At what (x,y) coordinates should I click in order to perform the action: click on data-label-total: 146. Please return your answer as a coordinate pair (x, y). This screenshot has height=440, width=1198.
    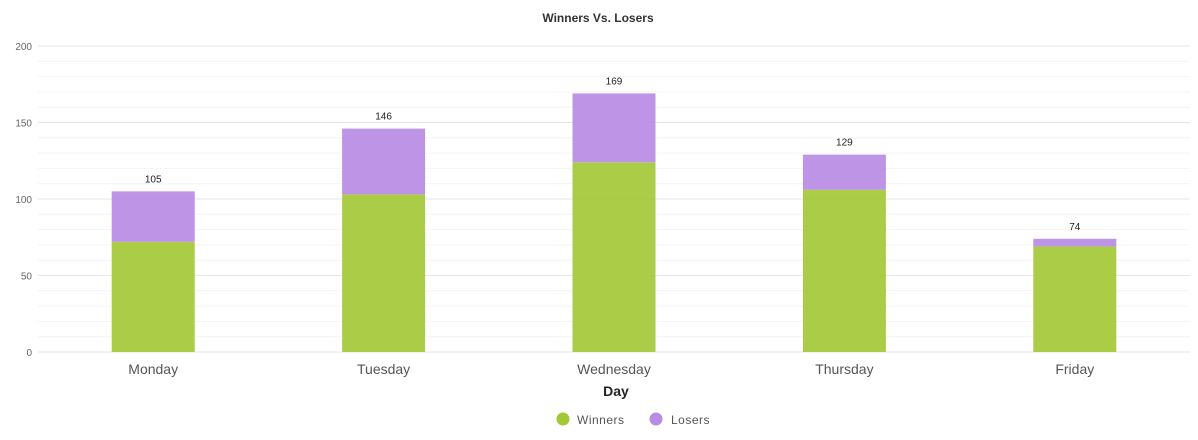
    Looking at the image, I should click on (383, 117).